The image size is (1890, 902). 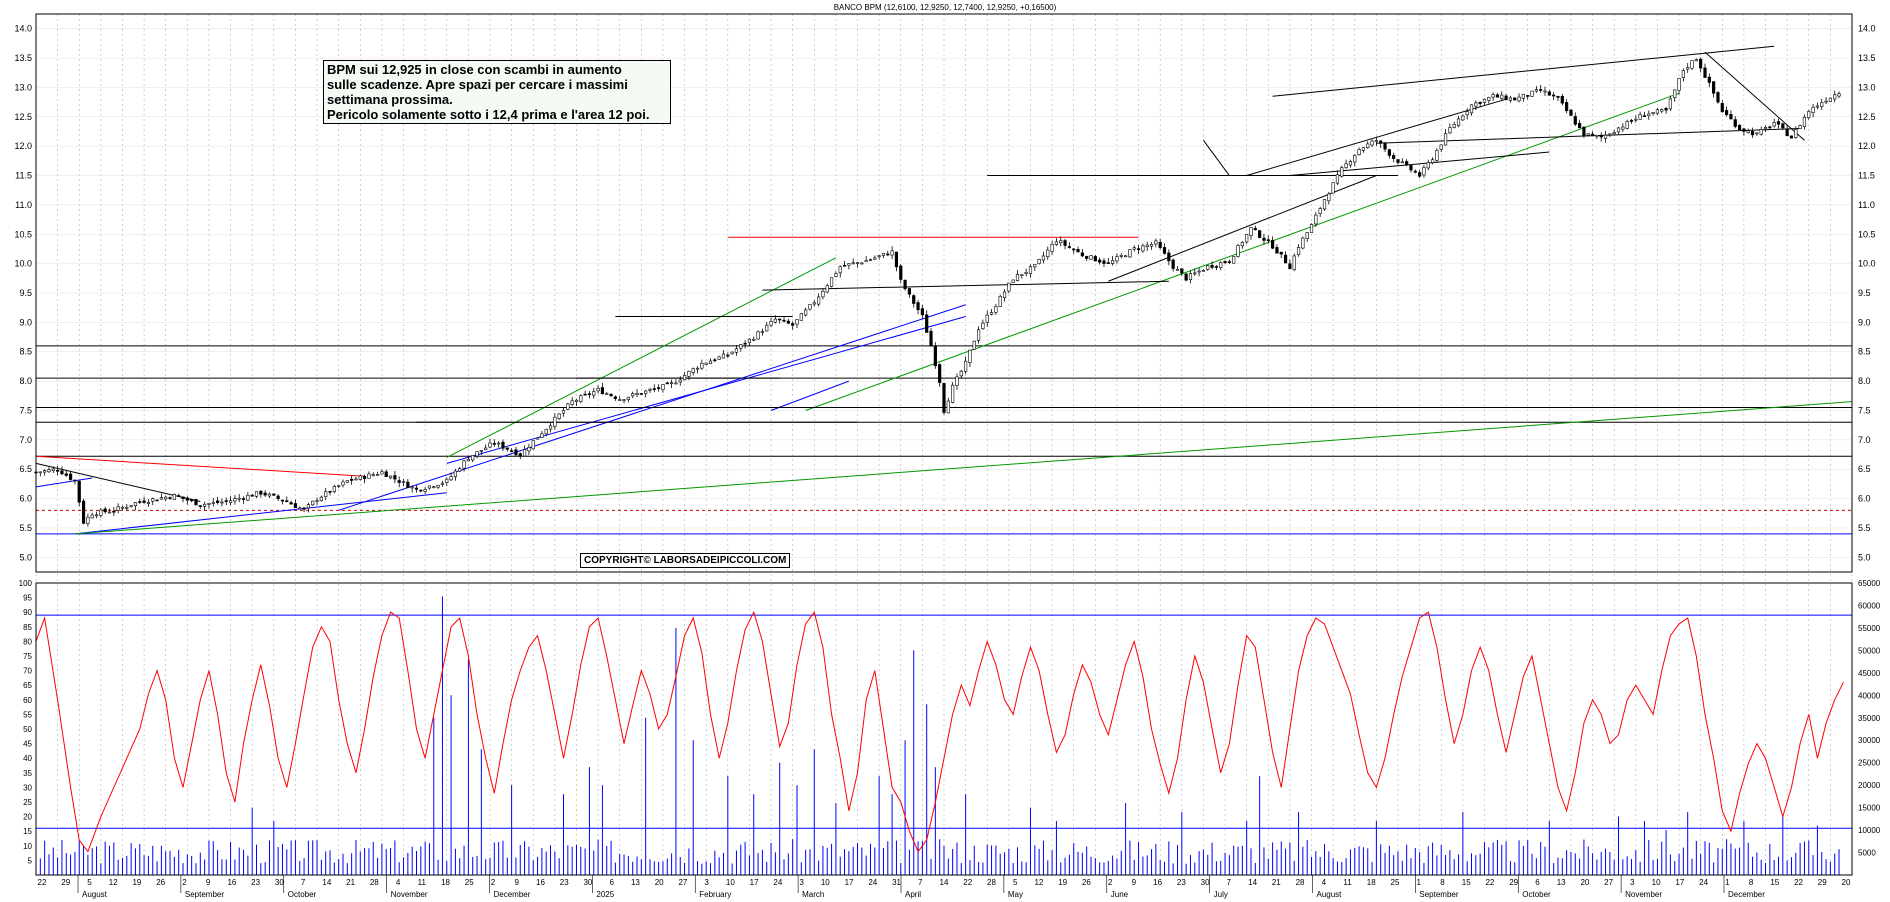 I want to click on price-tick-label: 12.5, so click(x=1867, y=117).